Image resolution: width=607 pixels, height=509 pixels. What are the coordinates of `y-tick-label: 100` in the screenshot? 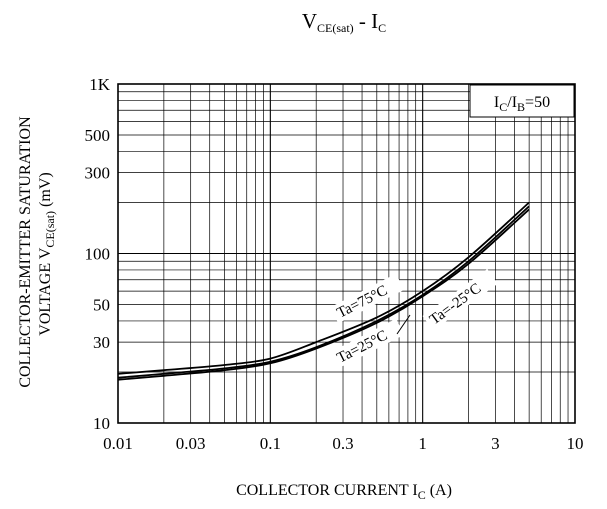 It's located at (98, 254).